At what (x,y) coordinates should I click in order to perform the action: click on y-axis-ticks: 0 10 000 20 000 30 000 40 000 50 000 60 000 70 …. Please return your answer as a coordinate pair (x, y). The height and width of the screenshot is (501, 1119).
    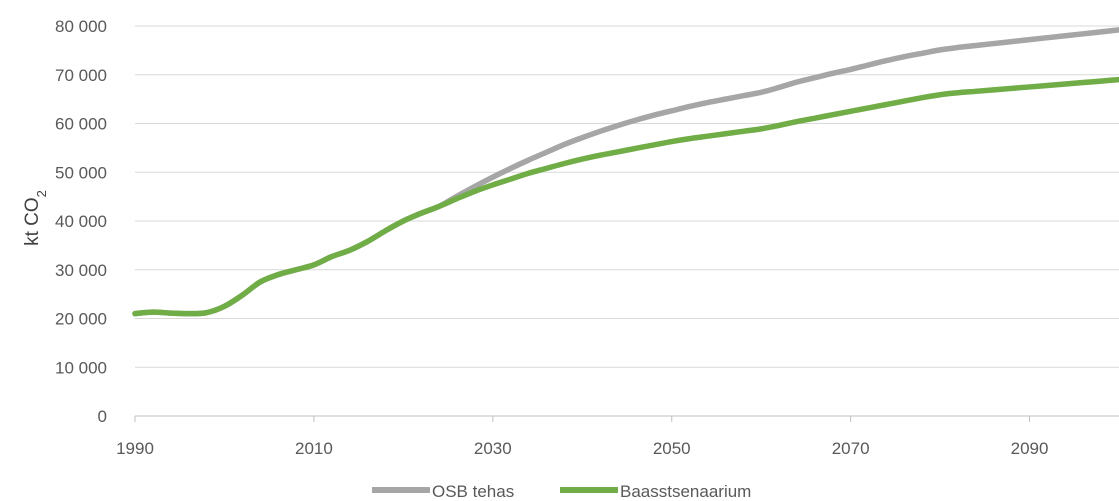
    Looking at the image, I should click on (81, 221).